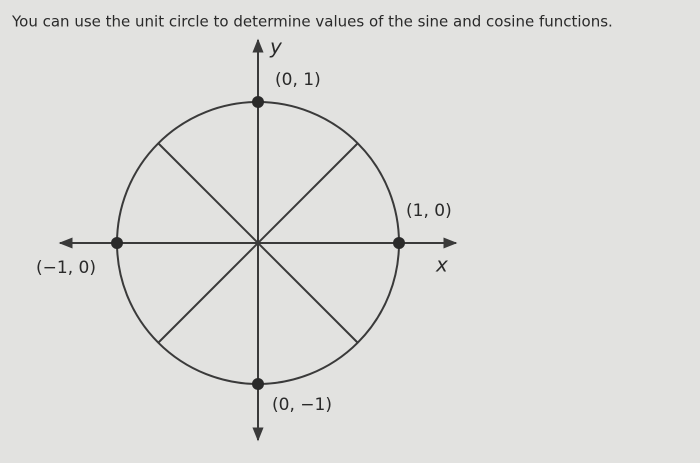 This screenshot has height=463, width=700. What do you see at coordinates (441, 265) in the screenshot?
I see `x-axis-label: x` at bounding box center [441, 265].